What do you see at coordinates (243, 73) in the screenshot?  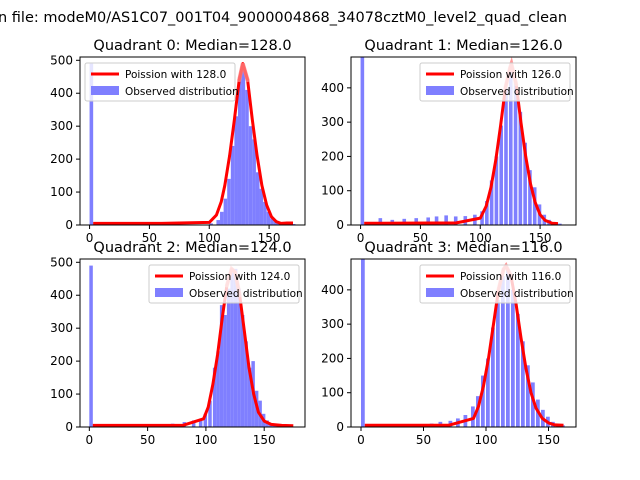 I see `poisson-peak` at bounding box center [243, 73].